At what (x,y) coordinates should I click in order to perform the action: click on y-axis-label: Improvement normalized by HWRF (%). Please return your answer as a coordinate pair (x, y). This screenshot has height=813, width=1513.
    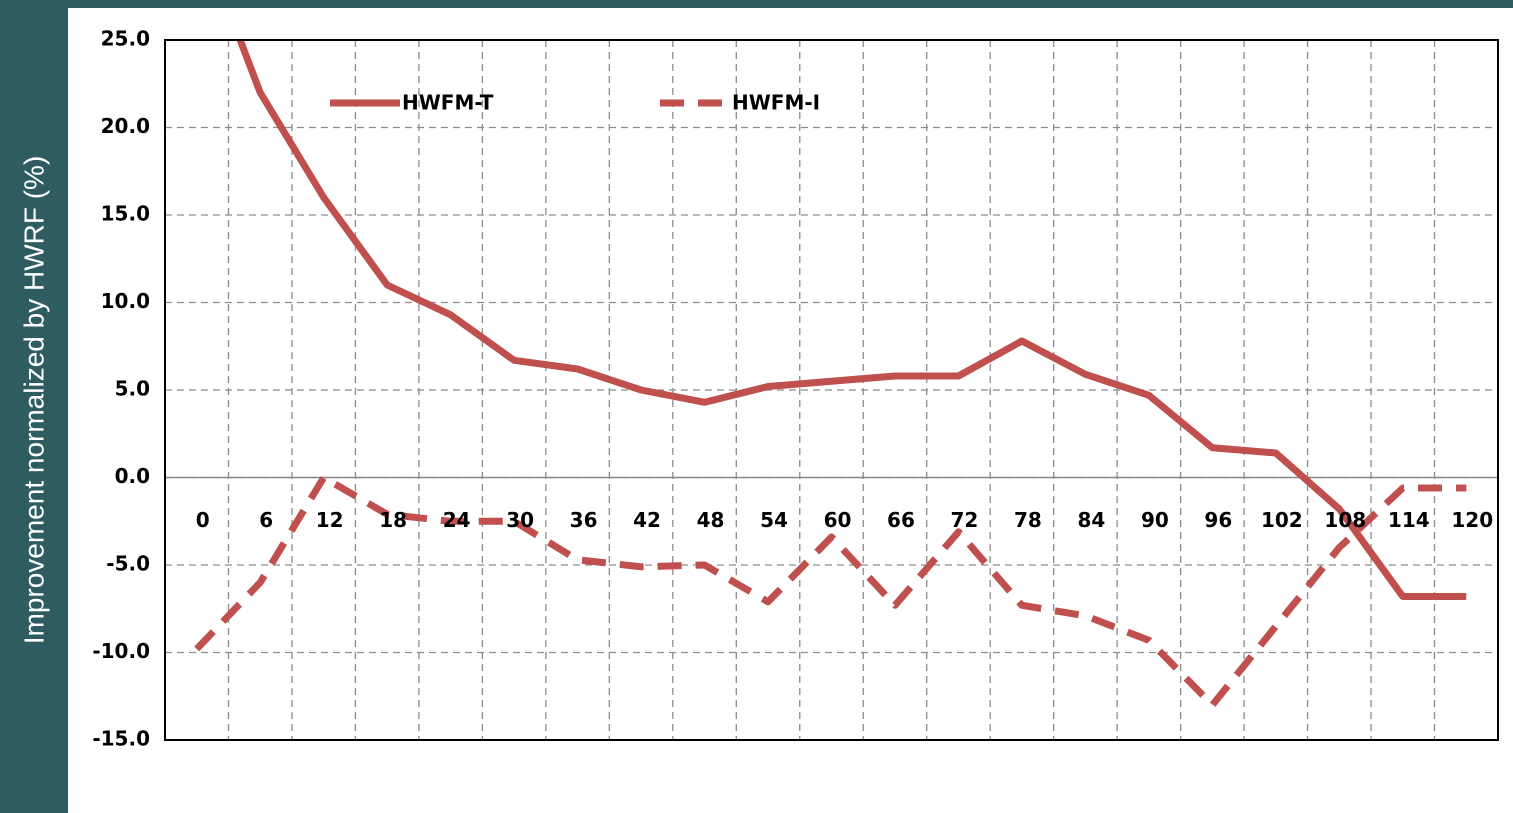
    Looking at the image, I should click on (33, 400).